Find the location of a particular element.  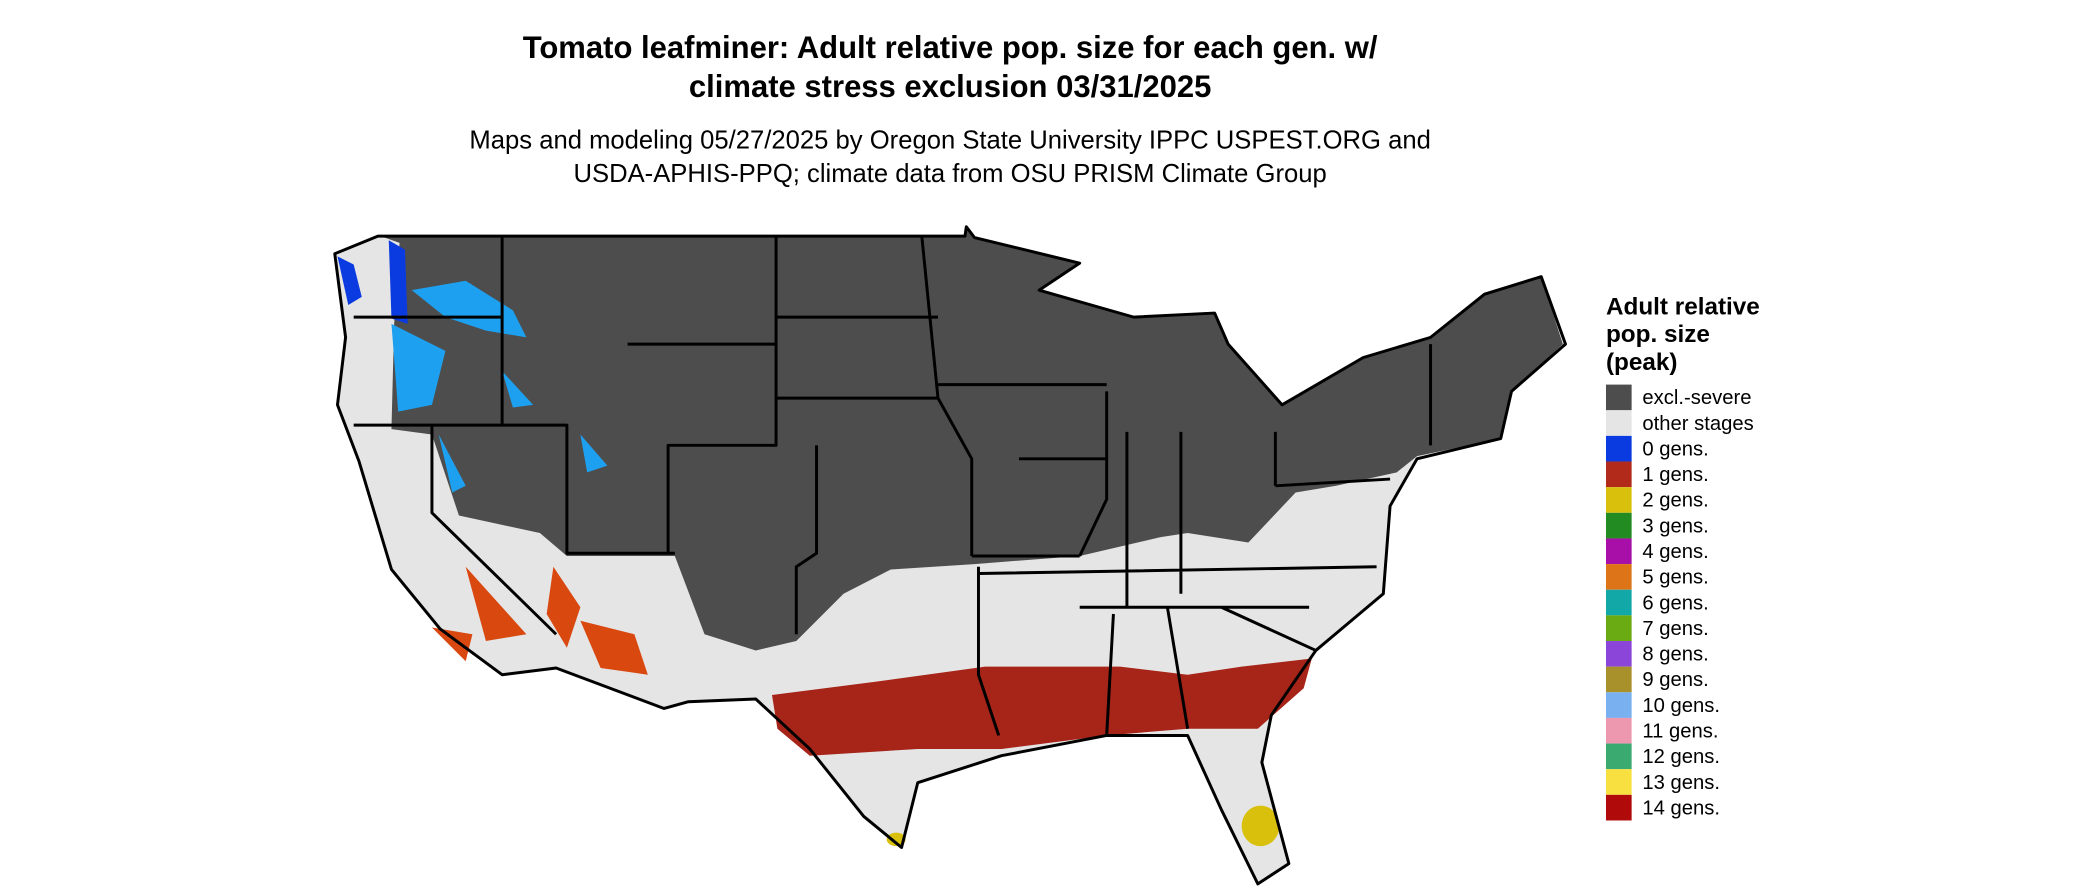

legend-label: 0 gens. is located at coordinates (1675, 449).